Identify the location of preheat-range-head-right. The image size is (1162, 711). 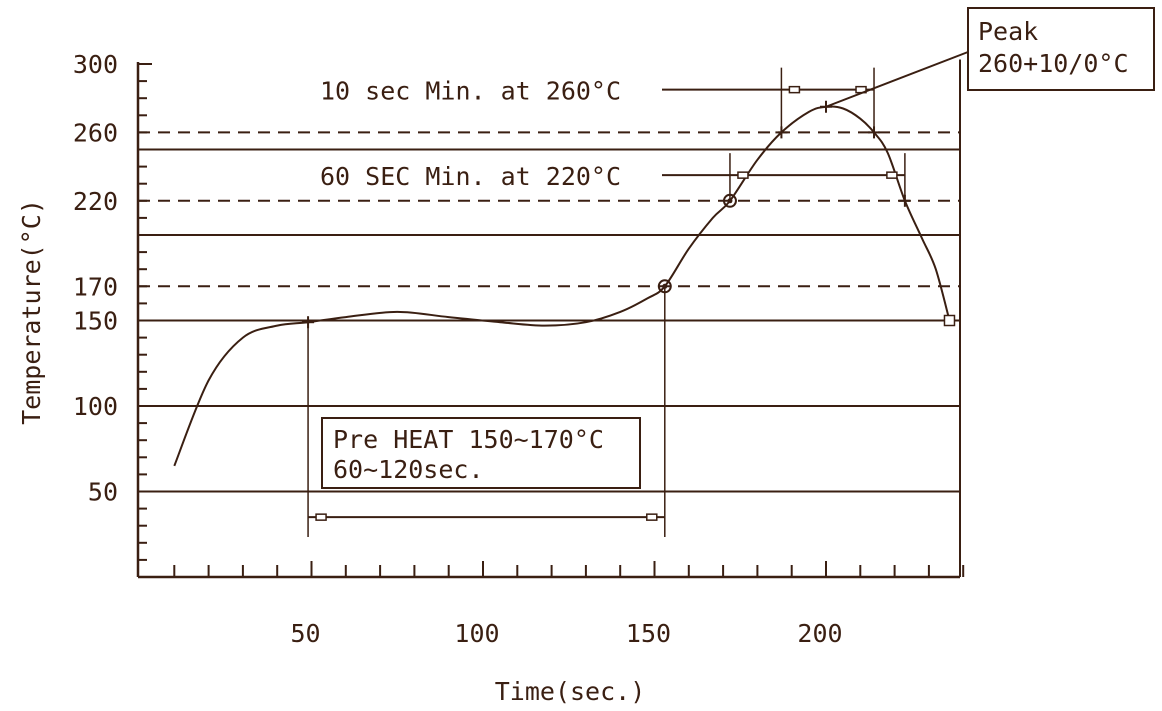
(652, 517).